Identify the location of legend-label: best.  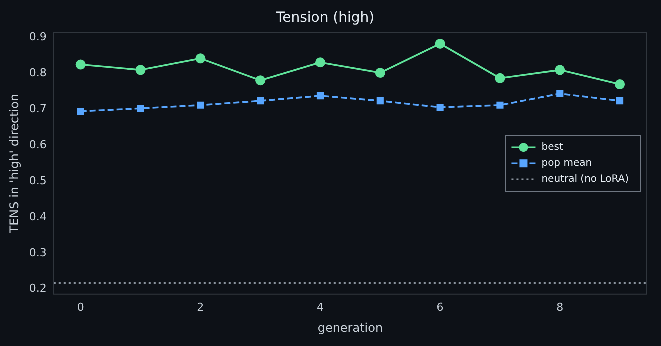
(553, 148).